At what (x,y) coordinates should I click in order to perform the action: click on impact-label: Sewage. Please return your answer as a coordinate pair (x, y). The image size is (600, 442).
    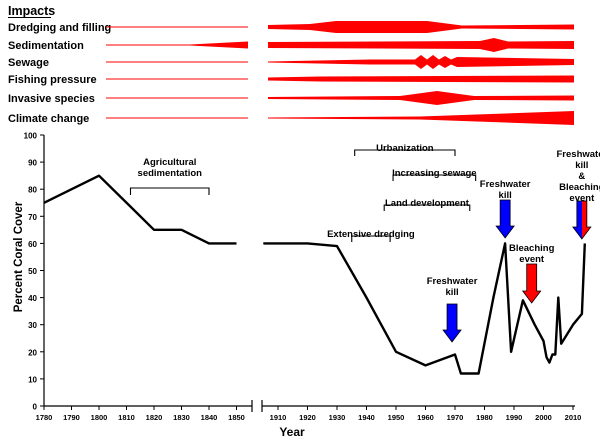
    Looking at the image, I should click on (28, 63).